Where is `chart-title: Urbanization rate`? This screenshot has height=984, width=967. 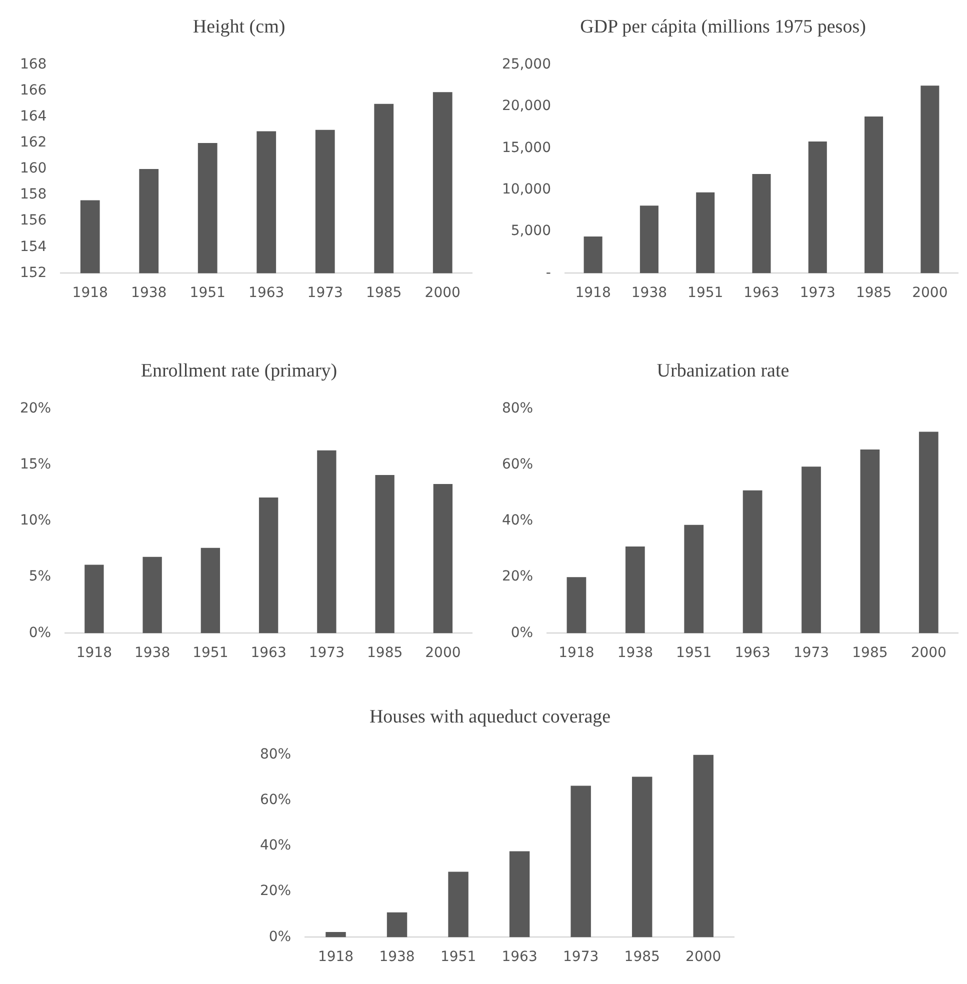 chart-title: Urbanization rate is located at coordinates (723, 371).